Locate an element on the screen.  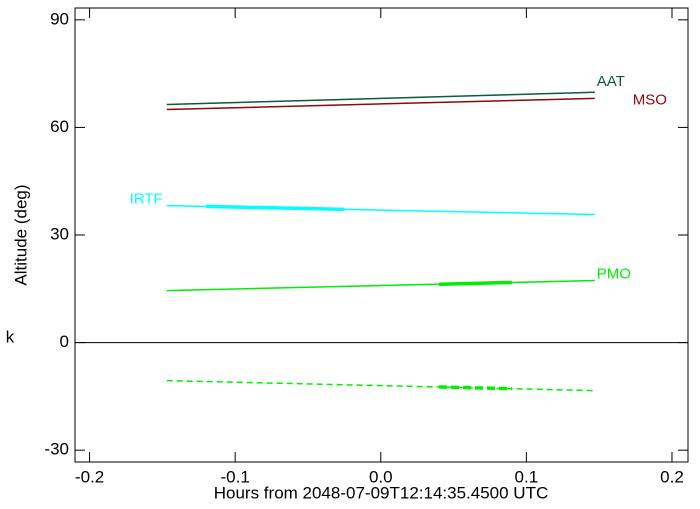
x-axis-label: Hours from 2048-07-09T12:14:35.4500 UTC is located at coordinates (381, 492).